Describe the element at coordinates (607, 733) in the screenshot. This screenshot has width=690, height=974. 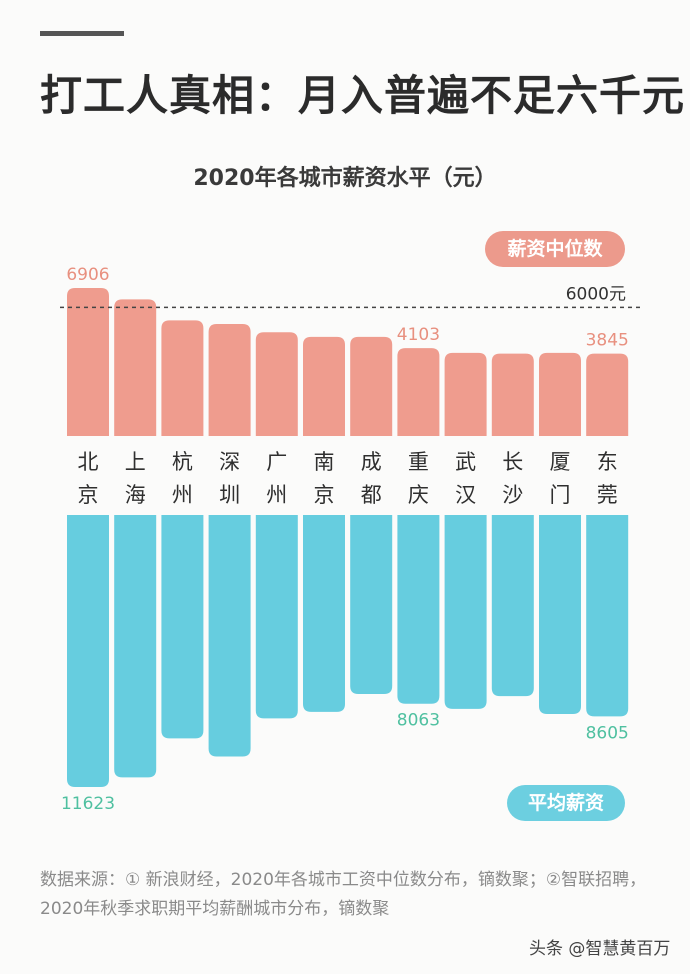
I see `mean-value-label-11: 8605` at that location.